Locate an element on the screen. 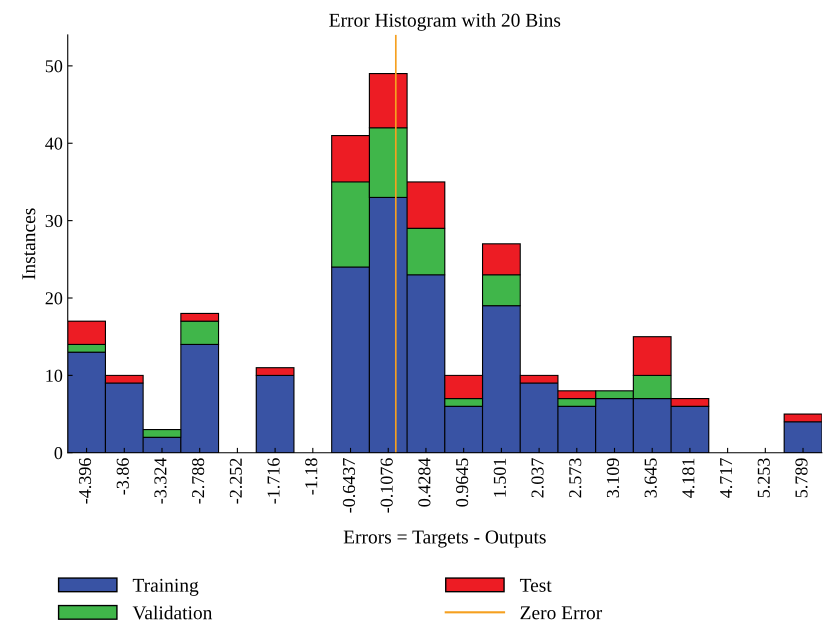 The height and width of the screenshot is (635, 826). y-tick-label: 20 is located at coordinates (54, 298).